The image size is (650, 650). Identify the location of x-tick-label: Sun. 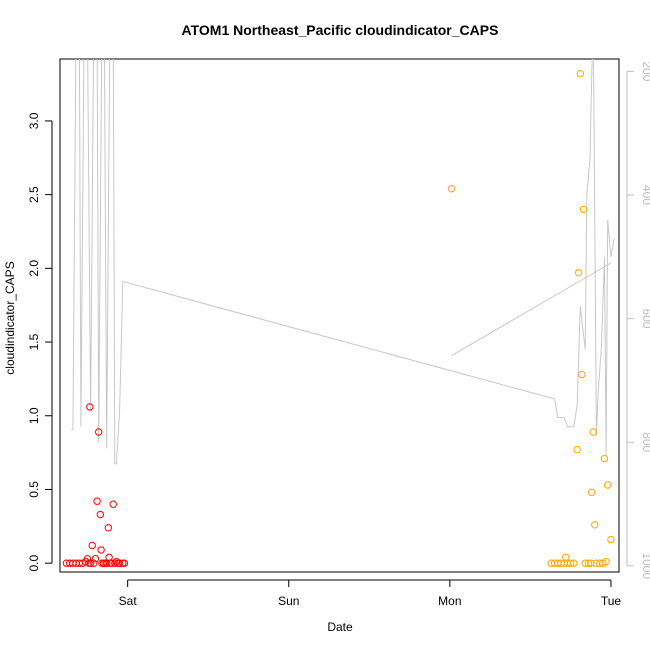
(288, 601).